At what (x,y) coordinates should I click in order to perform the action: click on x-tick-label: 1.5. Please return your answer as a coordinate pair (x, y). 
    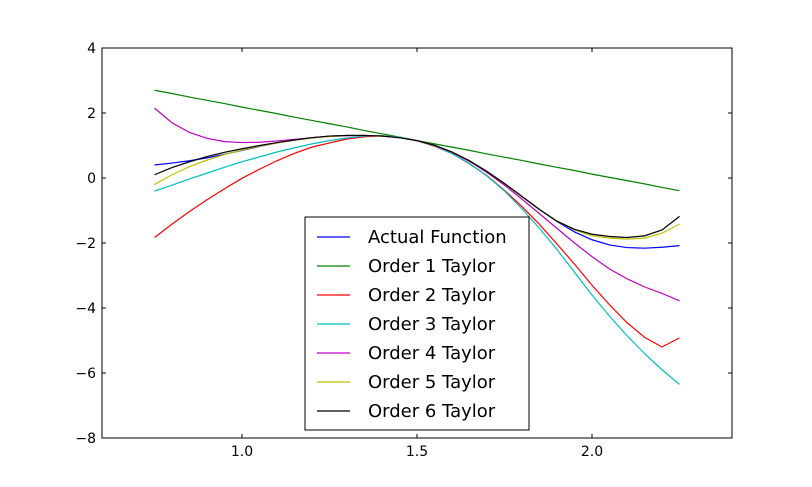
    Looking at the image, I should click on (417, 452).